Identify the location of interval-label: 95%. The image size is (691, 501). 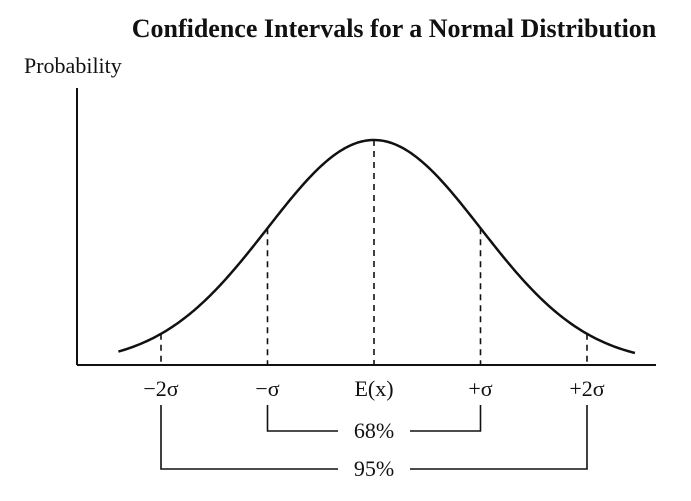
(374, 468).